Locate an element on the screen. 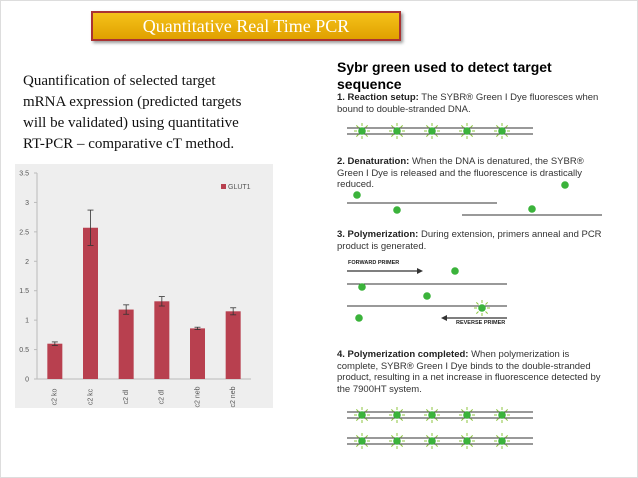 The height and width of the screenshot is (478, 638). y-tick-label: 2 is located at coordinates (27, 262).